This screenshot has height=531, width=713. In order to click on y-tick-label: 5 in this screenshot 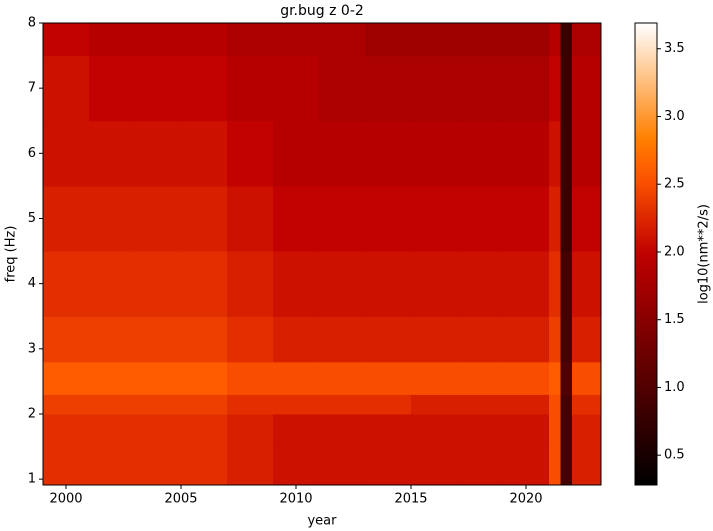, I will do `click(32, 218)`.